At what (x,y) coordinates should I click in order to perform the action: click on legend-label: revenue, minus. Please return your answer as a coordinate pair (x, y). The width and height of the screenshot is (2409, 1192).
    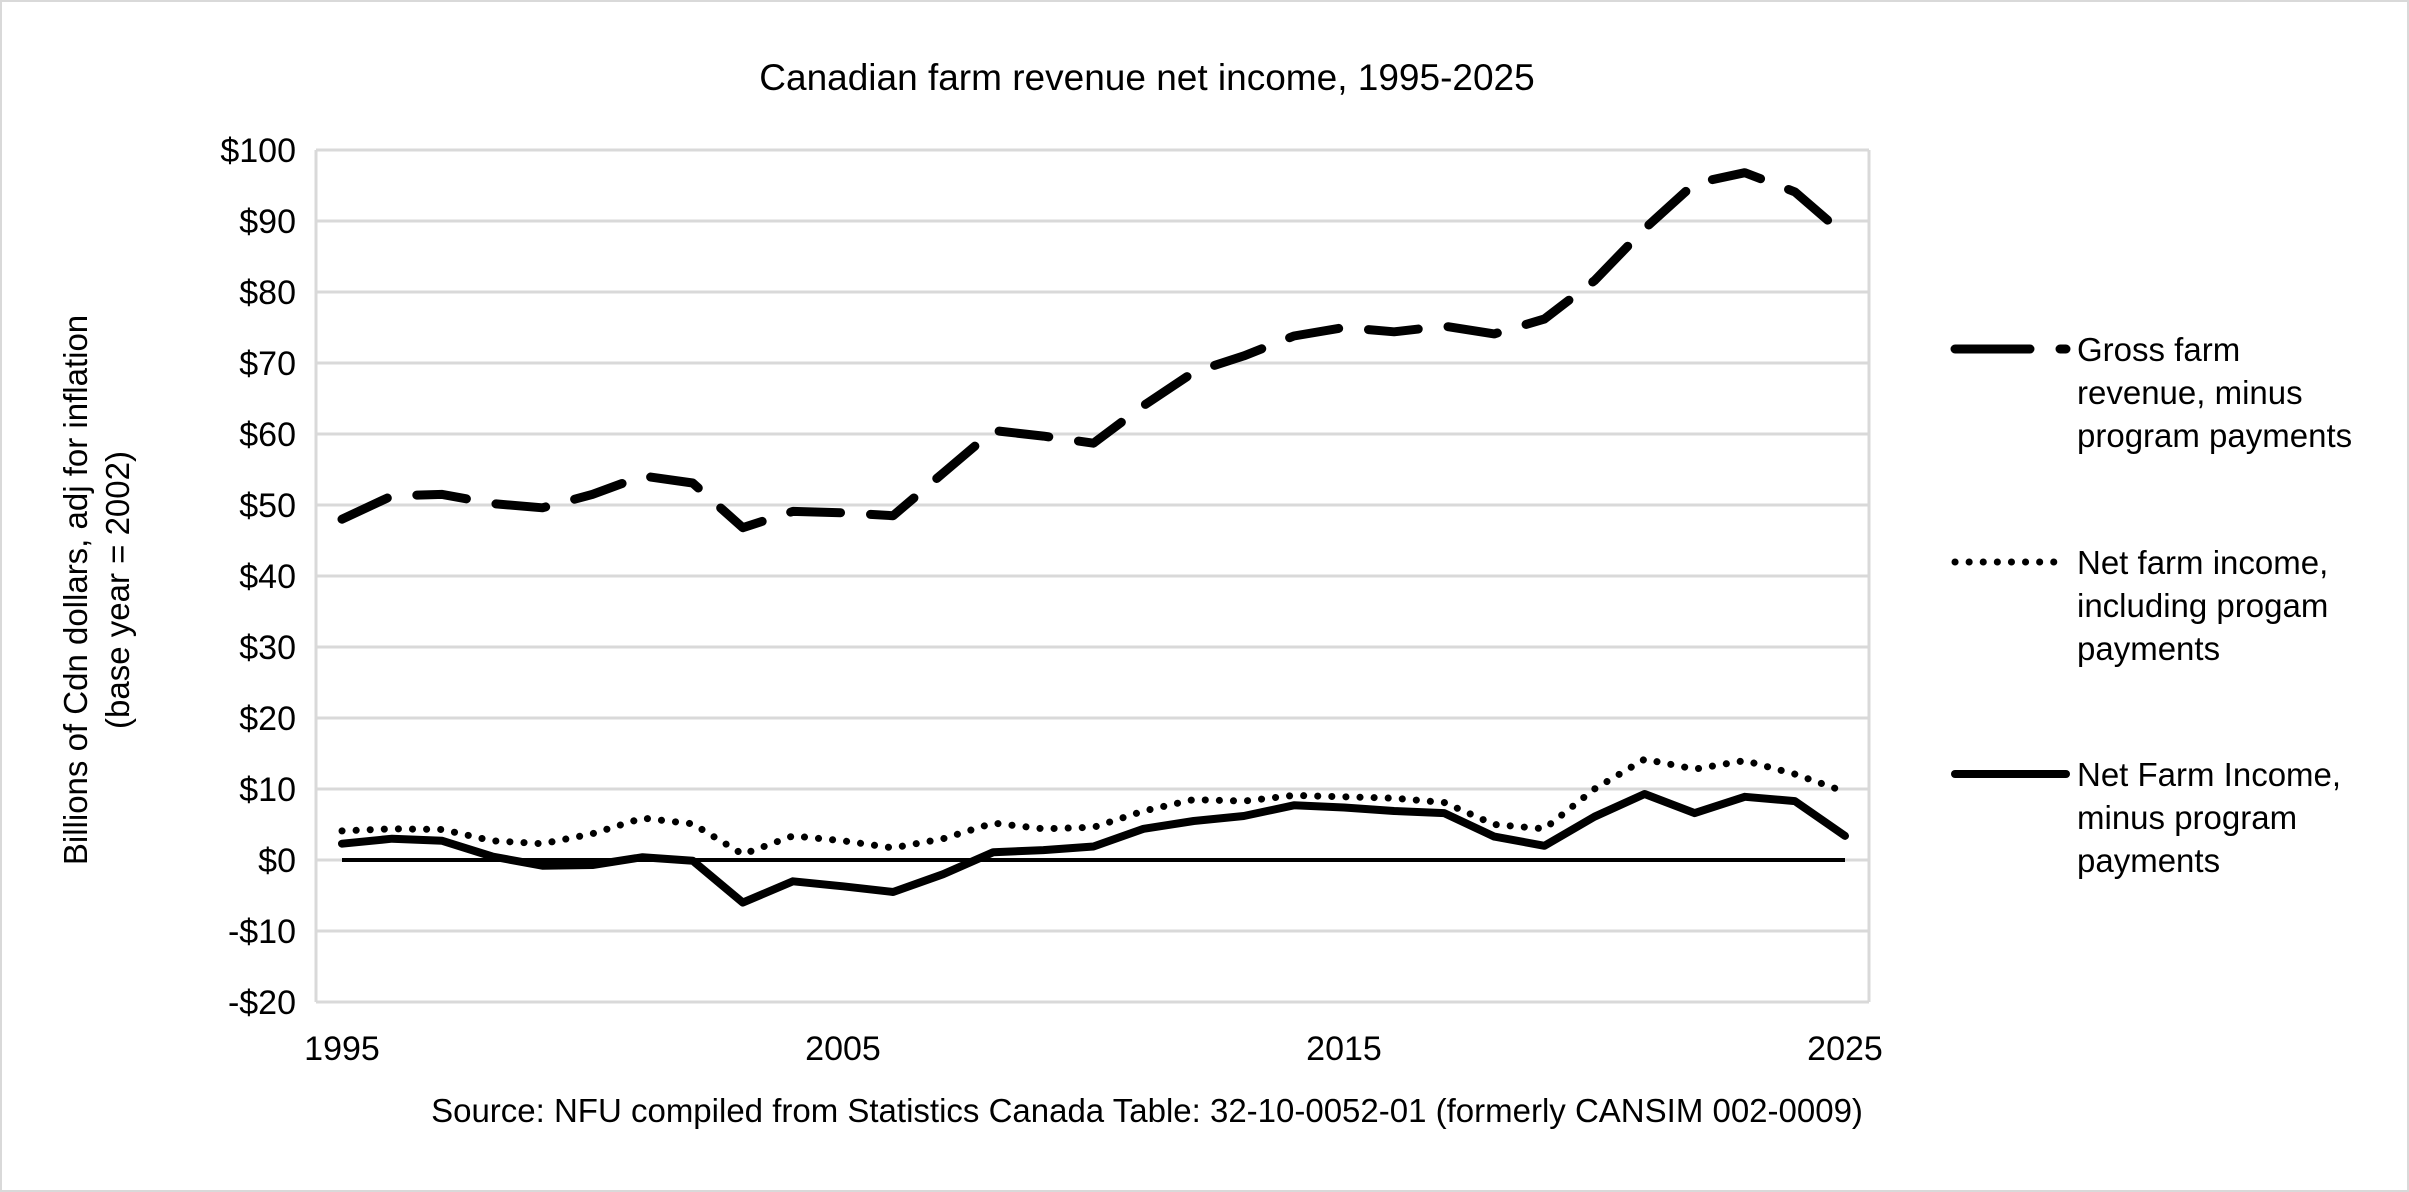
    Looking at the image, I should click on (2190, 392).